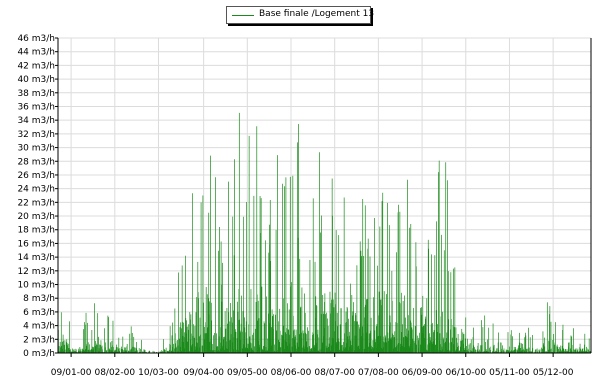 This screenshot has height=389, width=594. Describe the element at coordinates (36, 244) in the screenshot. I see `y-tick-label: 16 m3/h` at that location.